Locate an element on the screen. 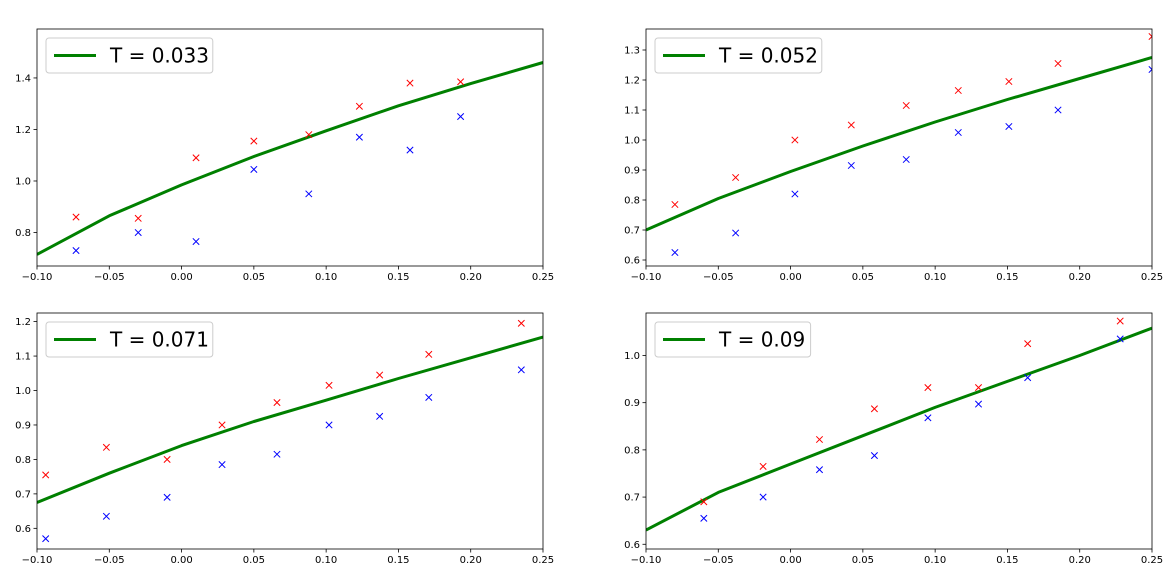  legend: T = 0.052 is located at coordinates (738, 55).